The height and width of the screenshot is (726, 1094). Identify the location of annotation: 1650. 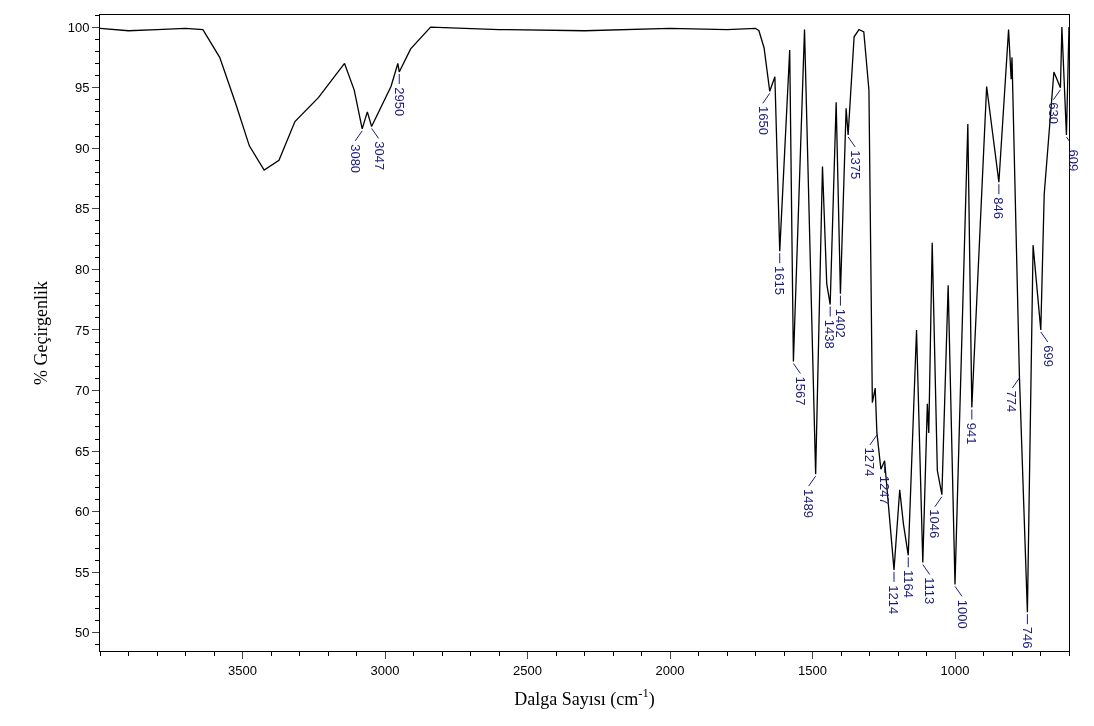
(763, 120).